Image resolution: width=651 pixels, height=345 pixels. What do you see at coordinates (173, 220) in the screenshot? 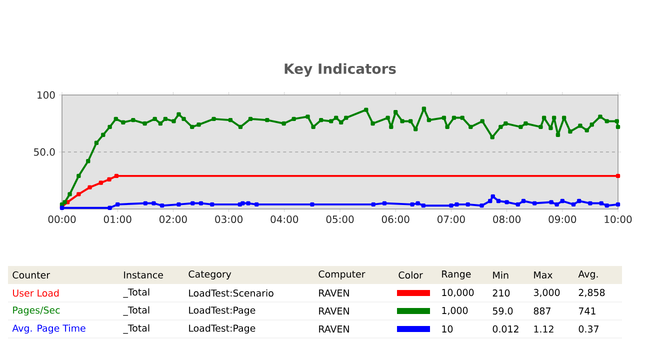
I see `x-tick-label: 02:00` at bounding box center [173, 220].